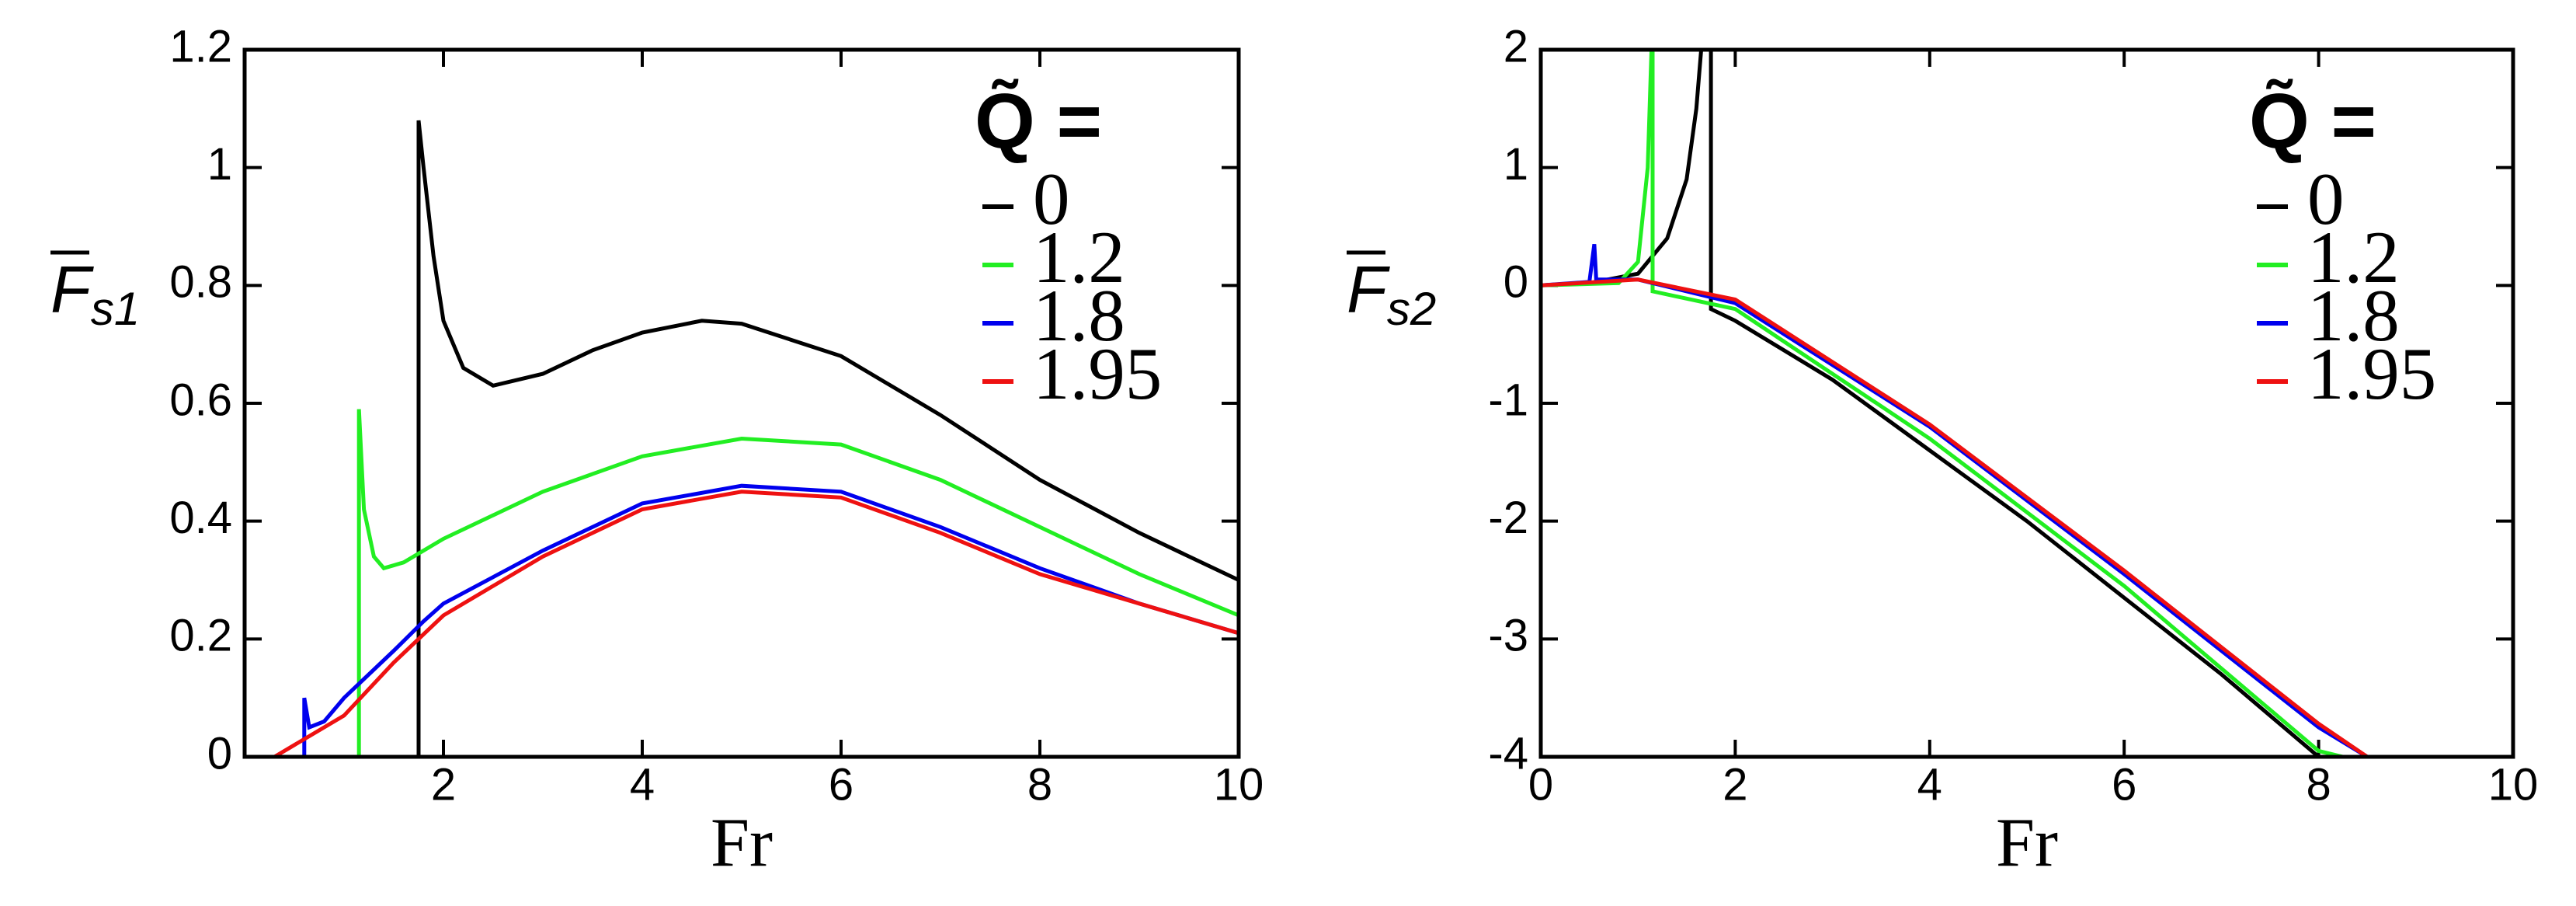 Image resolution: width=2576 pixels, height=906 pixels. I want to click on y-tick-label: 0.2, so click(200, 636).